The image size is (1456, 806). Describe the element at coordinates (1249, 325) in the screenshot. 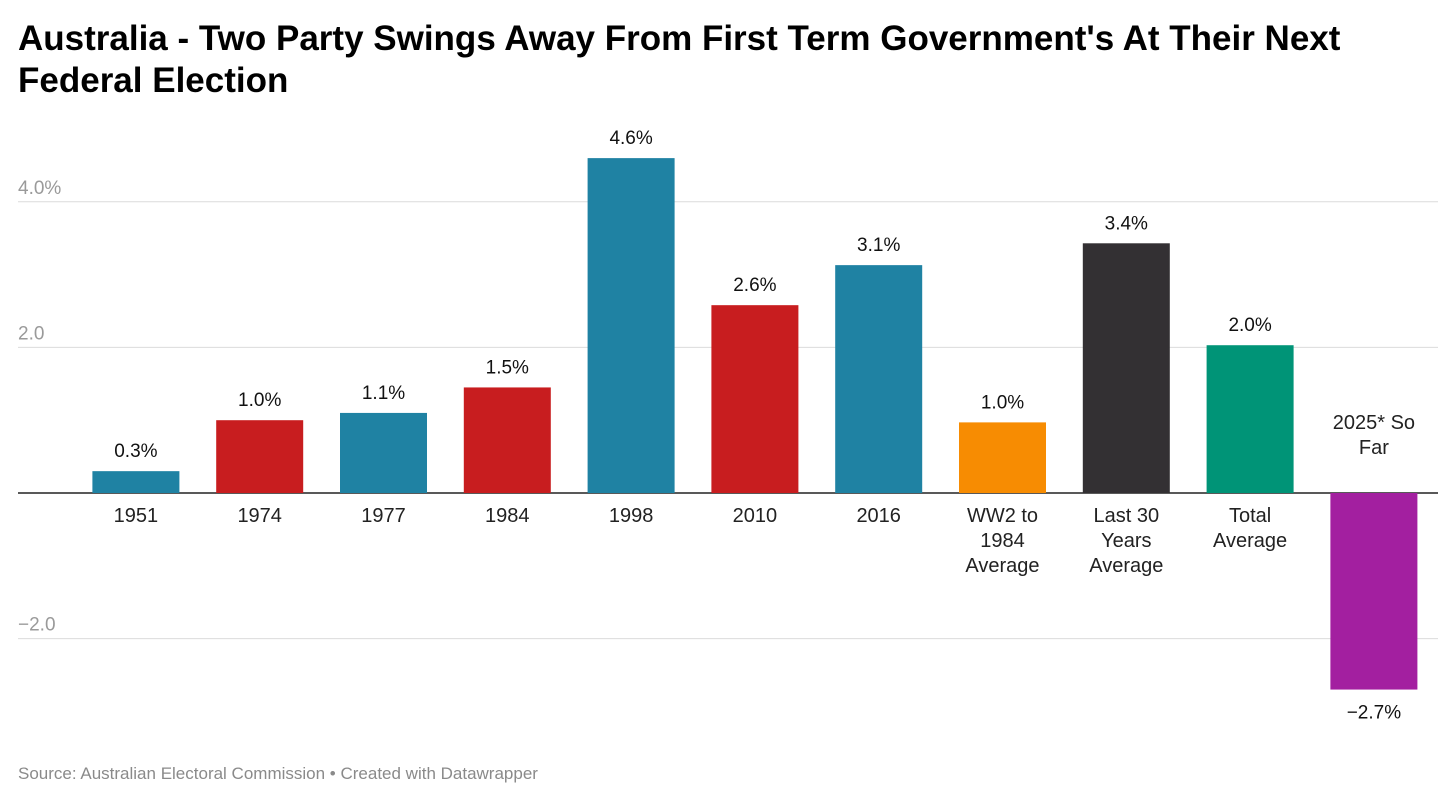

I see `bar-value-label: 2.0%` at that location.